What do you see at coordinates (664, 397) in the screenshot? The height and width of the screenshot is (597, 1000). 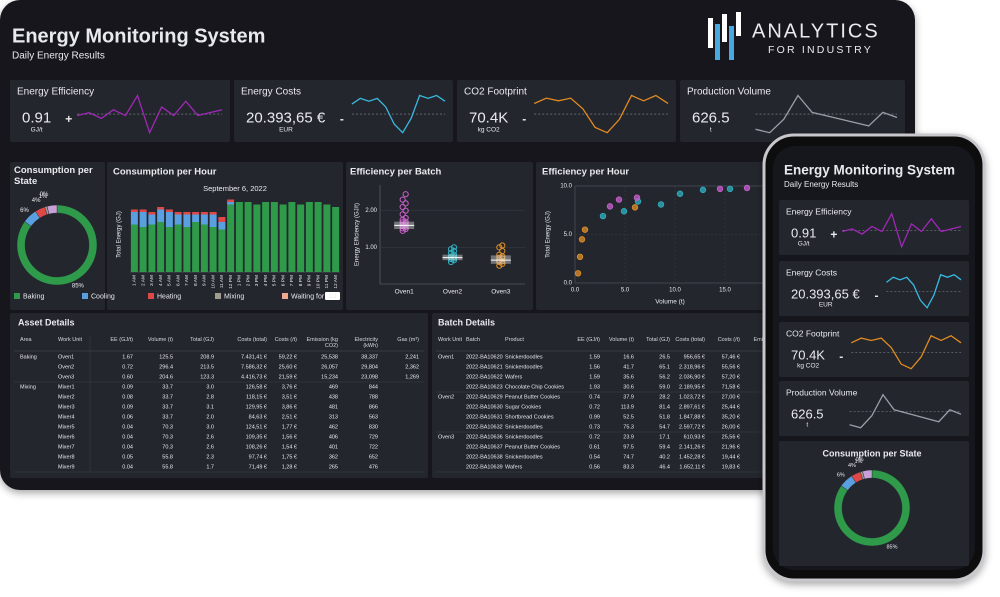 I see `table-cell: 28.2` at bounding box center [664, 397].